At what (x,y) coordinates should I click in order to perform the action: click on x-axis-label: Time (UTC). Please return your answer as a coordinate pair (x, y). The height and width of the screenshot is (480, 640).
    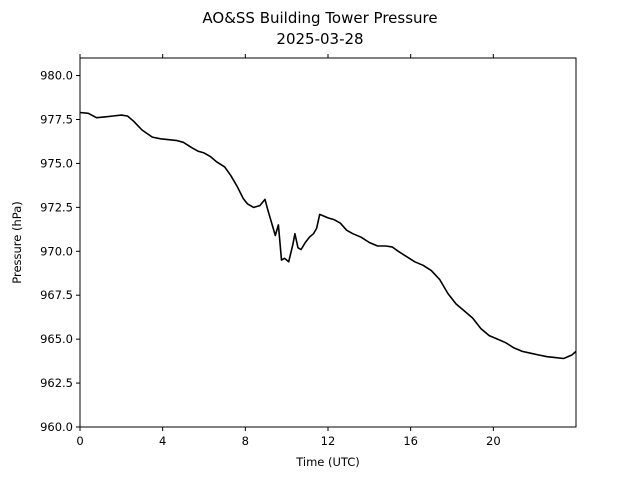
    Looking at the image, I should click on (327, 462).